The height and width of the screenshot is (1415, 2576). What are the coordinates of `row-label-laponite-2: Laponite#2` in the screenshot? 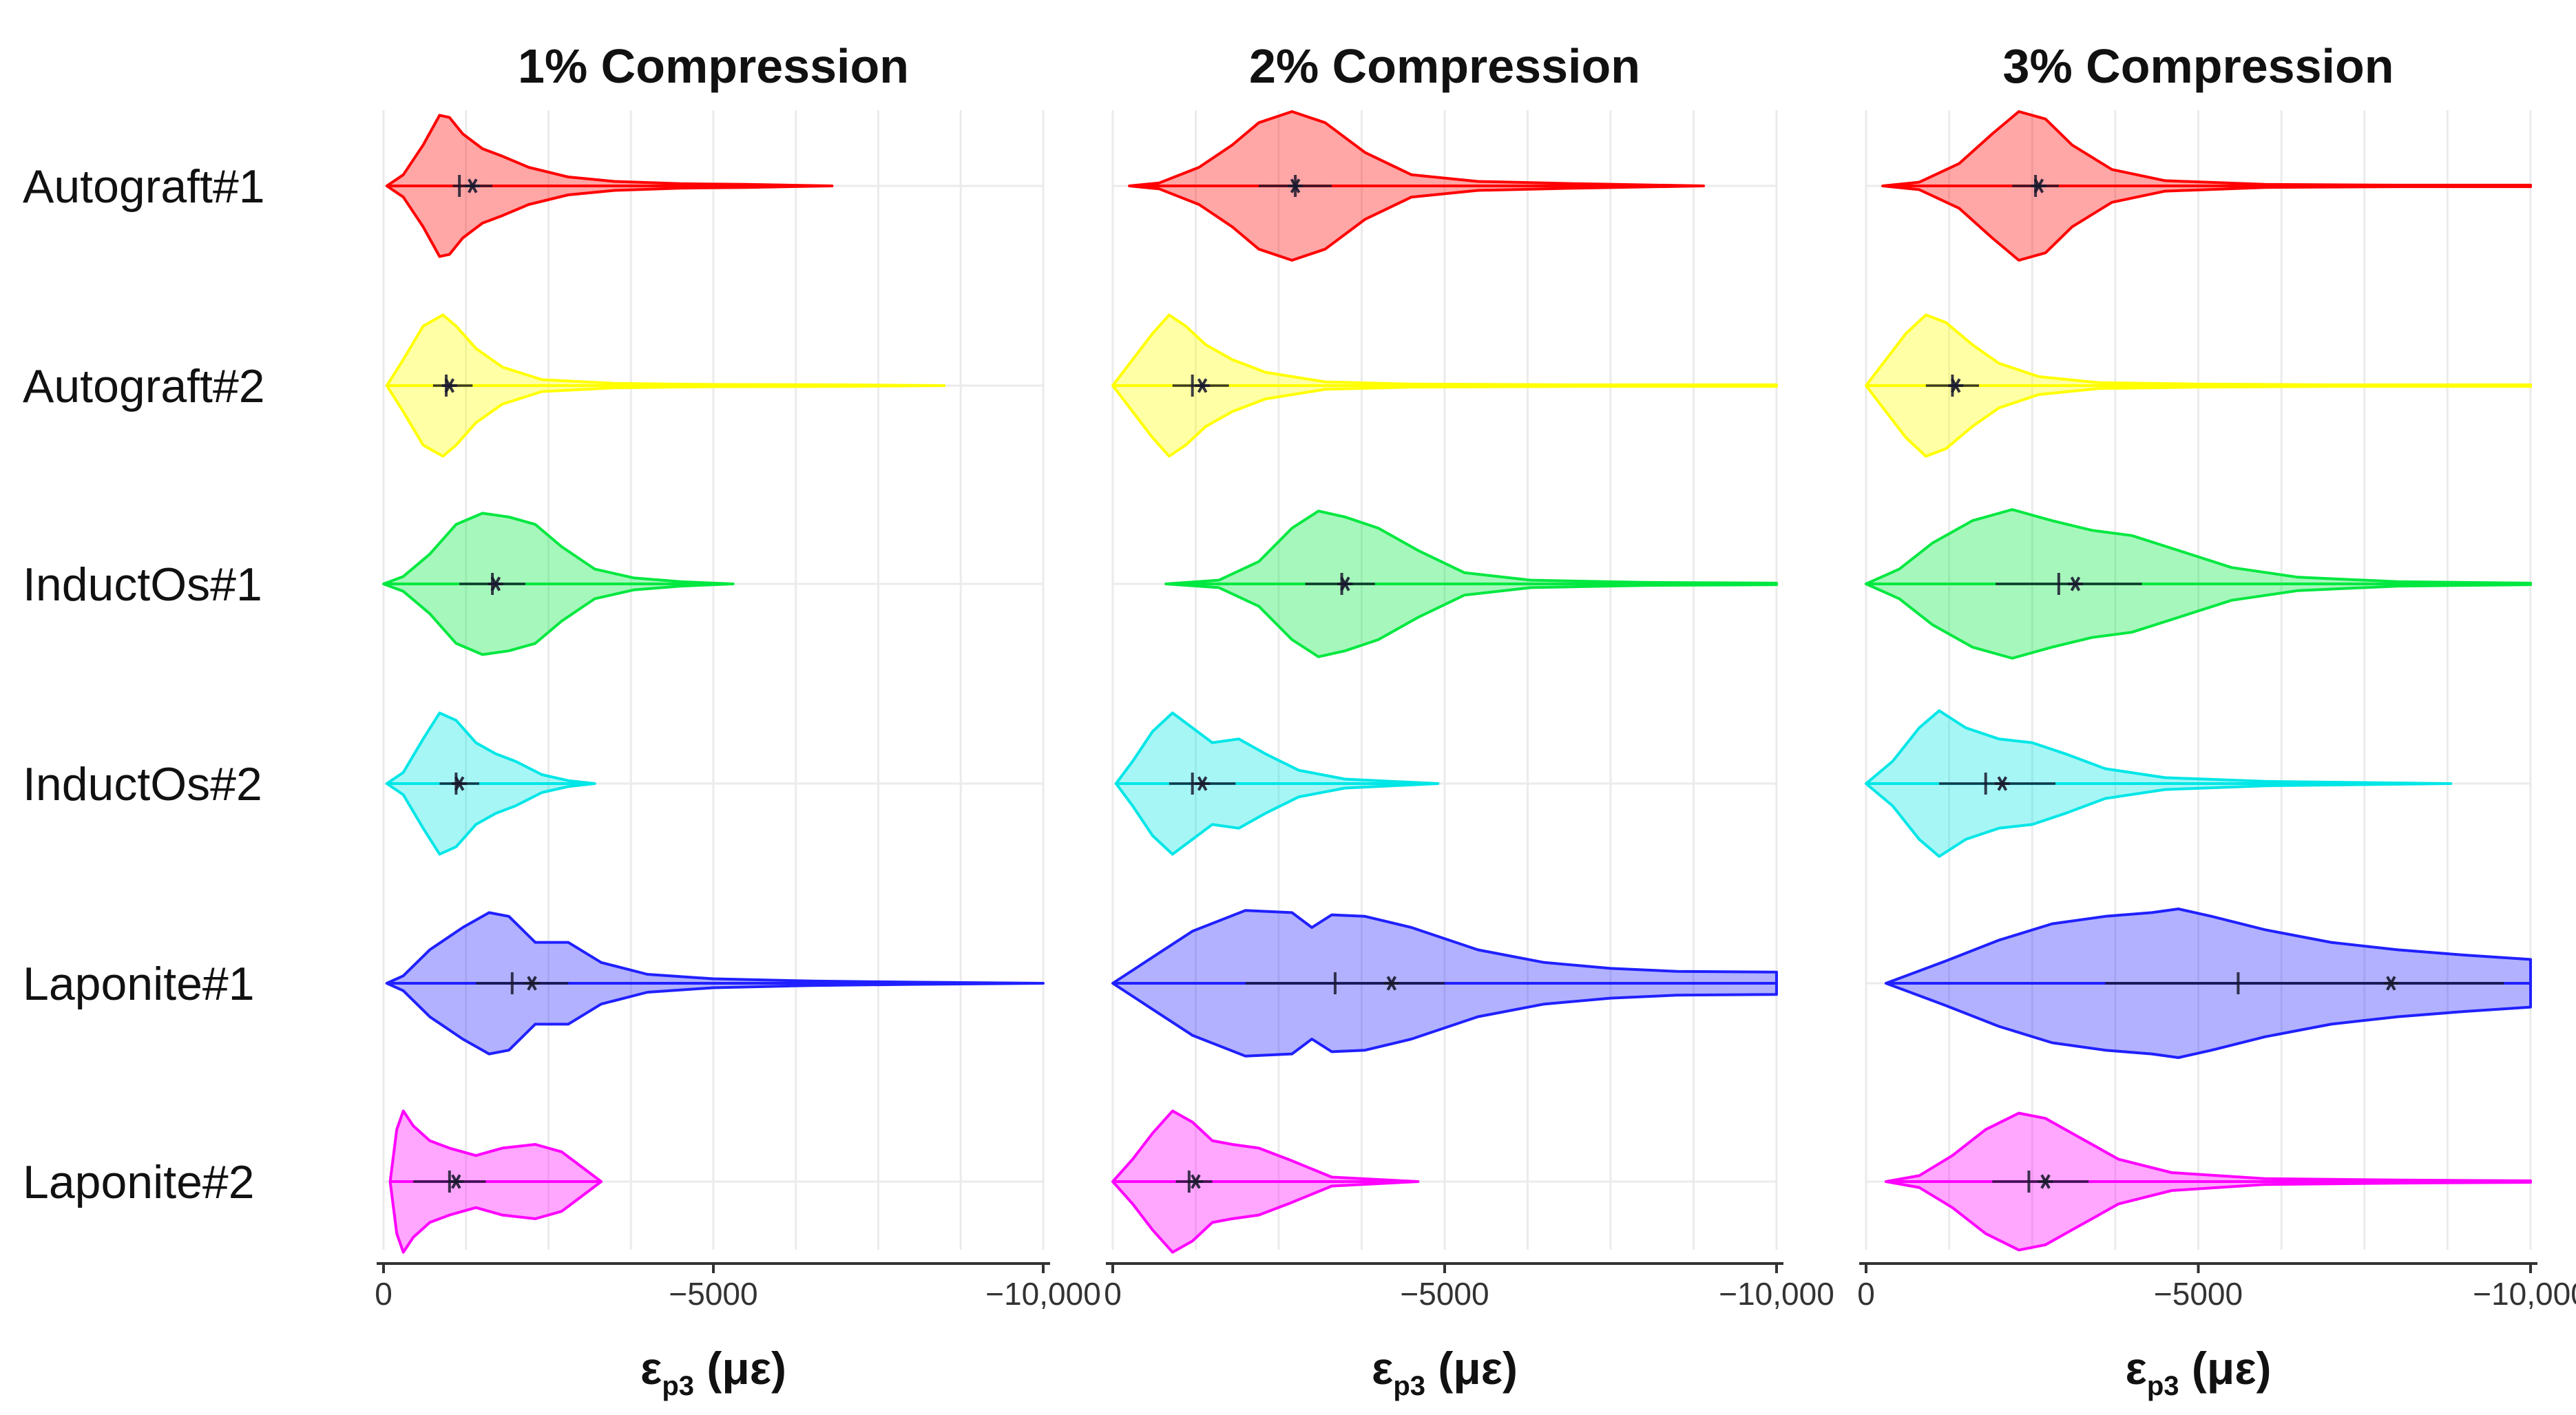 It's located at (139, 1182).